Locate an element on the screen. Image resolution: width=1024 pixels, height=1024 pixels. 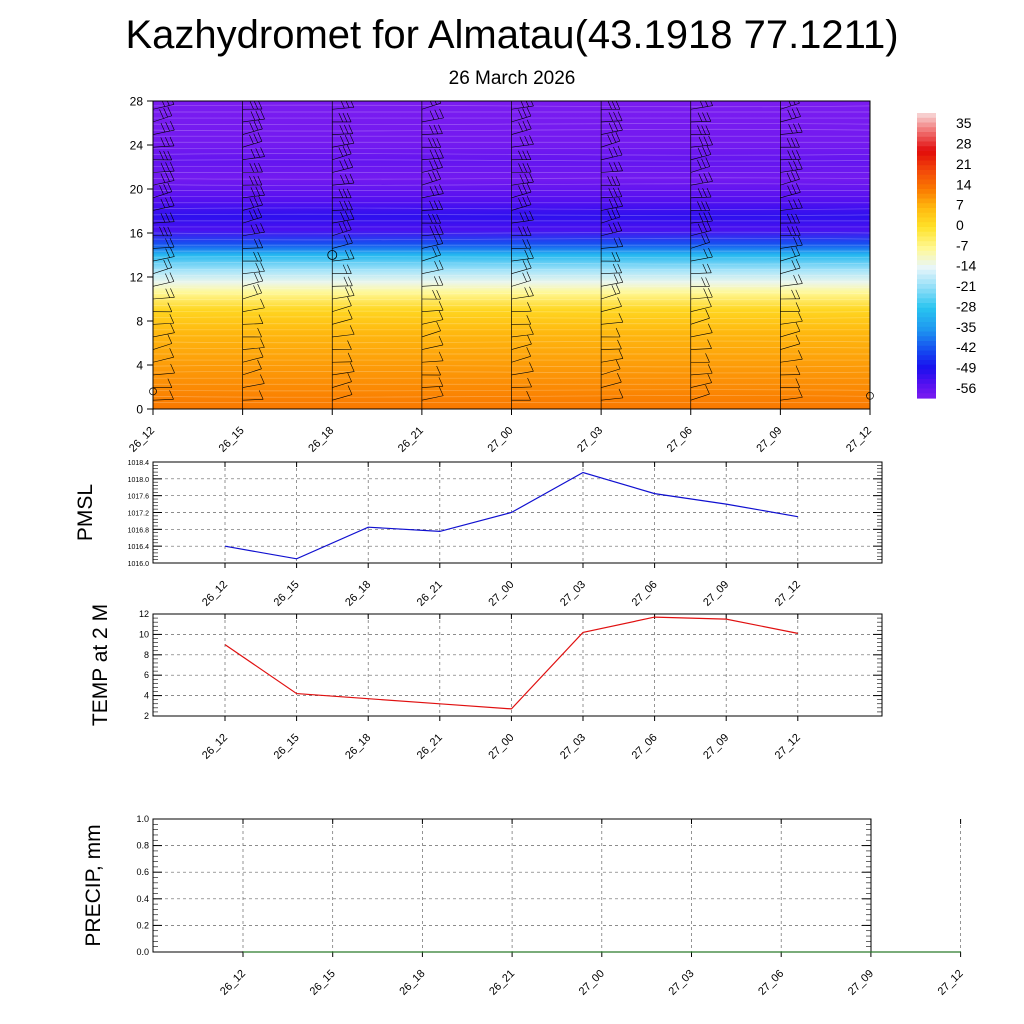
precip-y-tick-label: 1.0 is located at coordinates (142, 819).